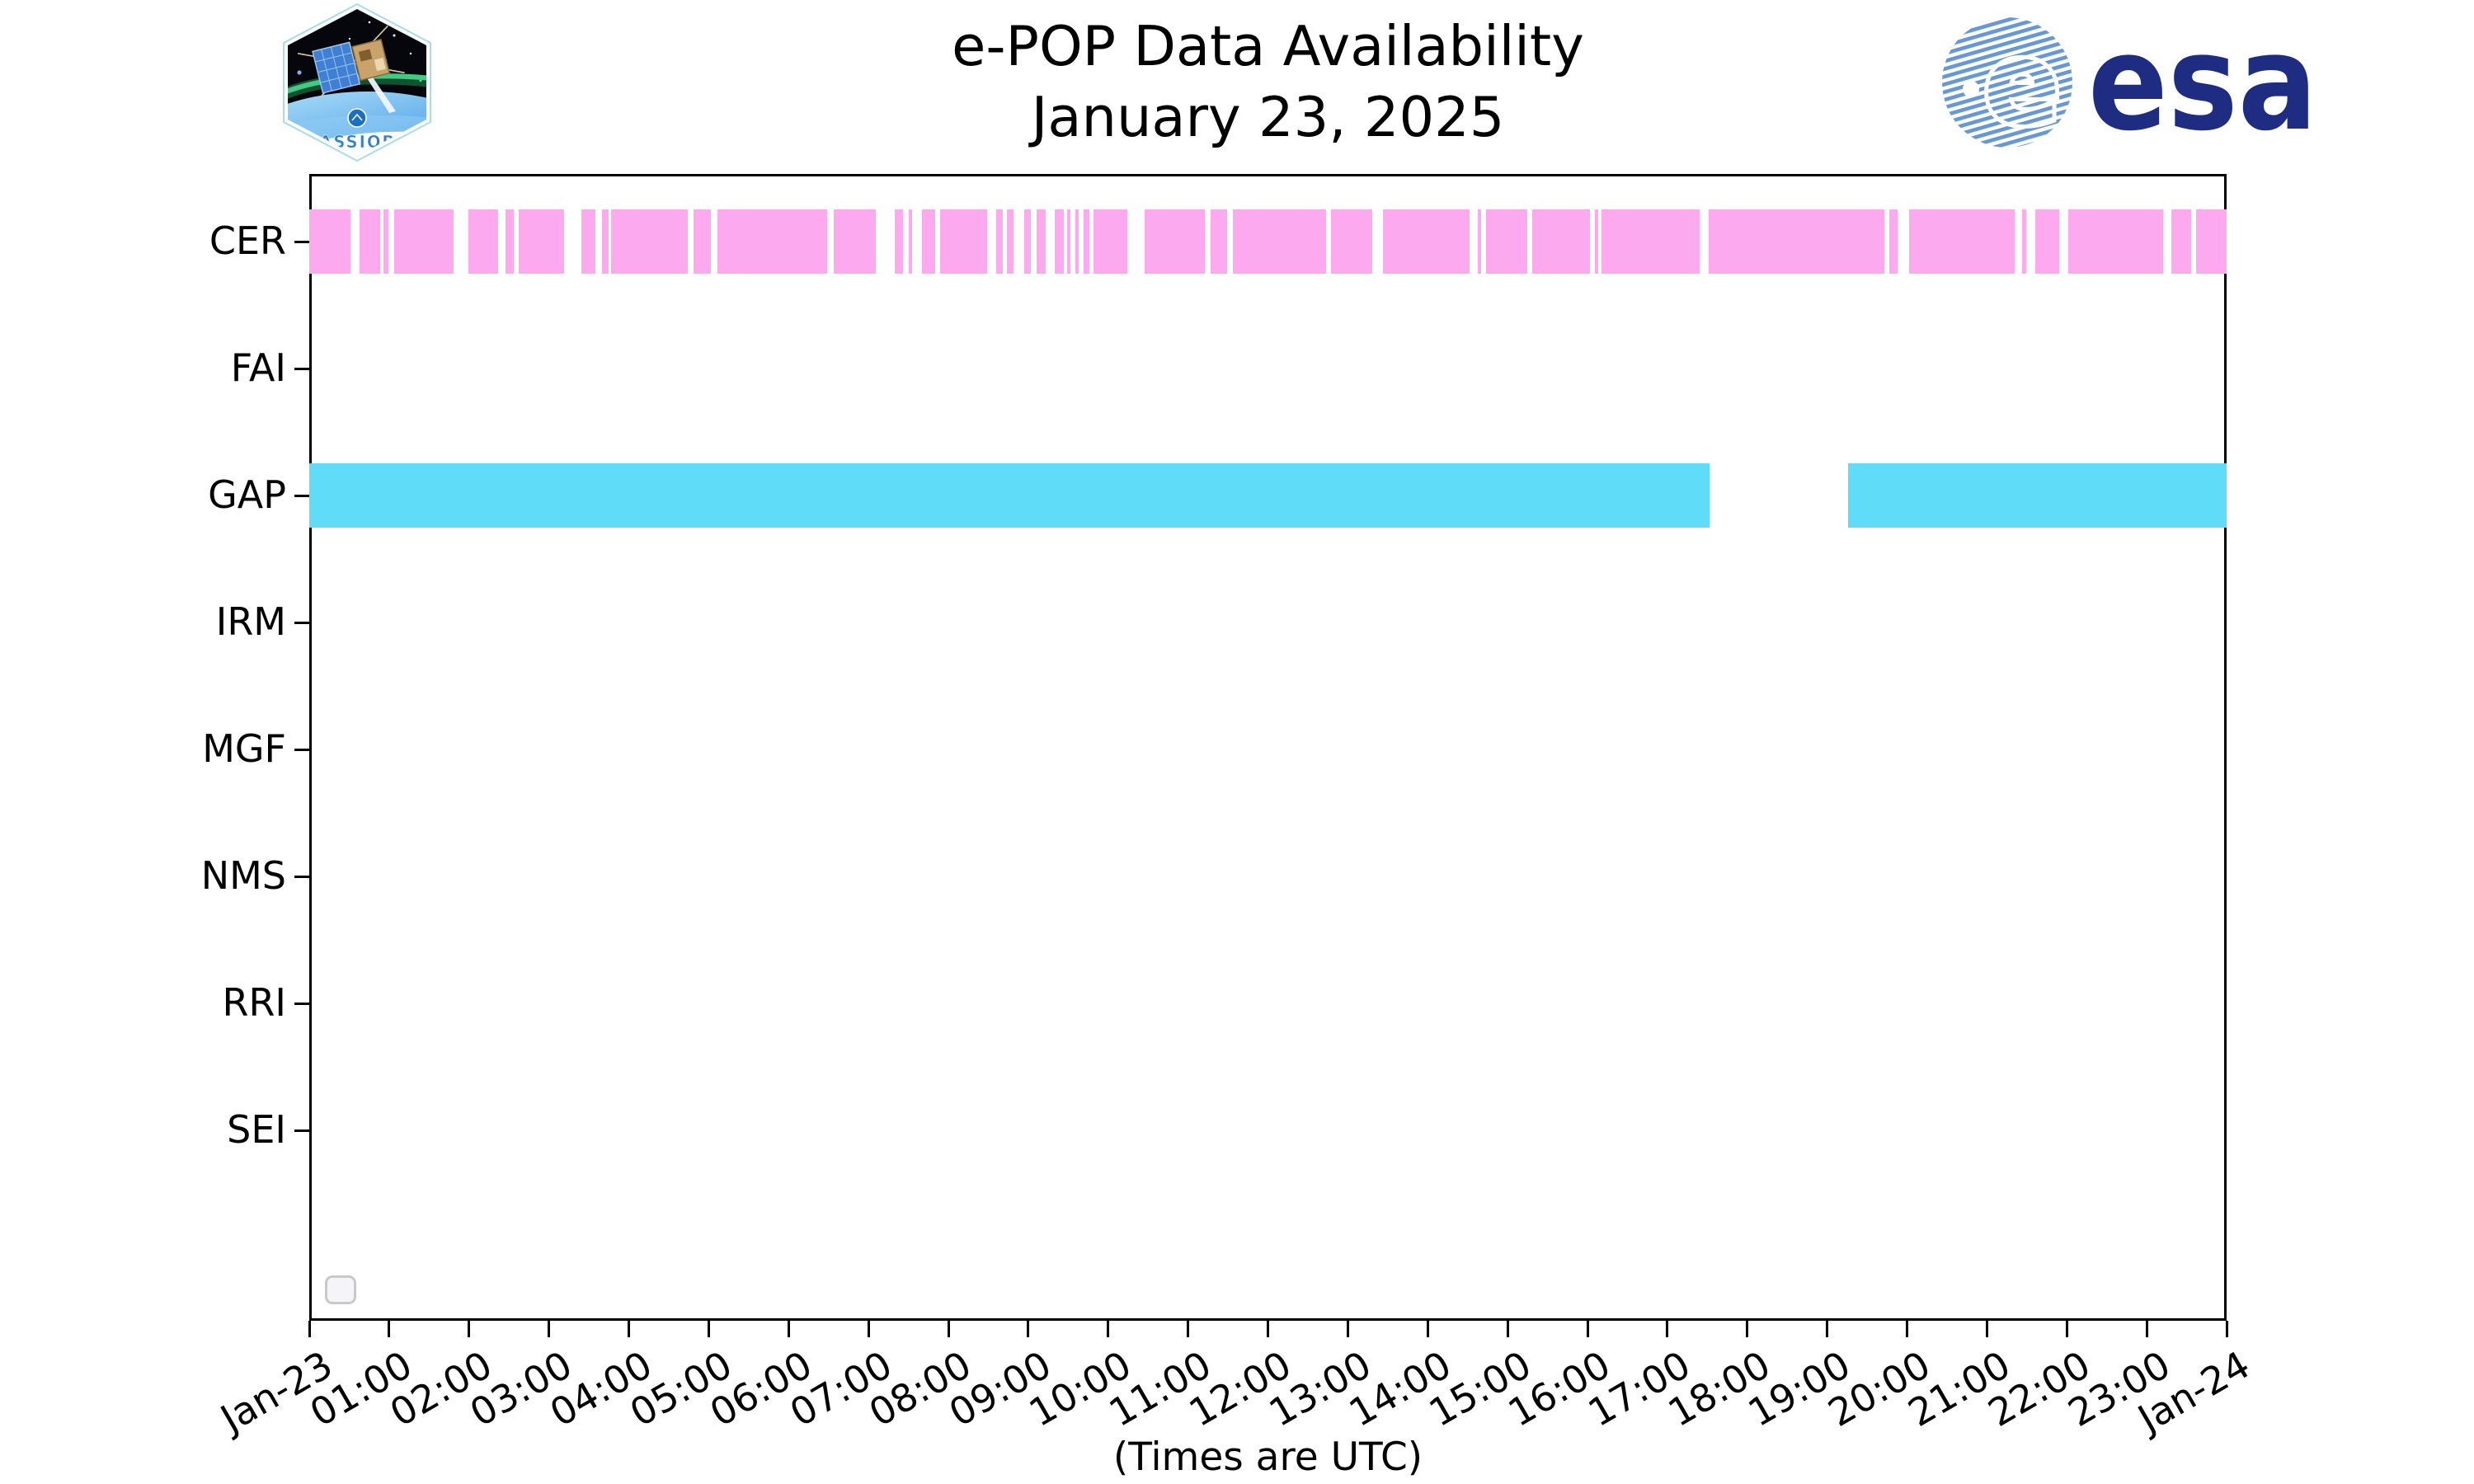 The image size is (2474, 1484). I want to click on esa-logo: e esa, so click(2129, 82).